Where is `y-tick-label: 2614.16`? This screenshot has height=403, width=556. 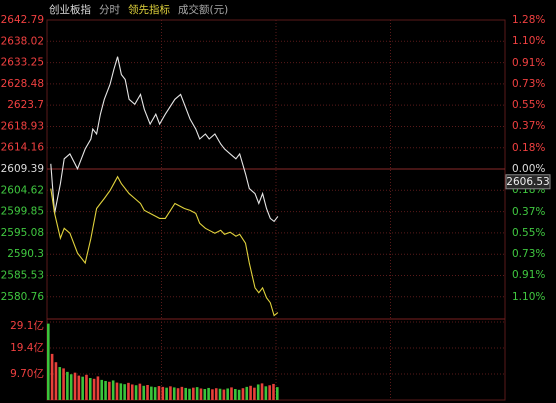
y-tick-label: 2614.16 is located at coordinates (23, 148).